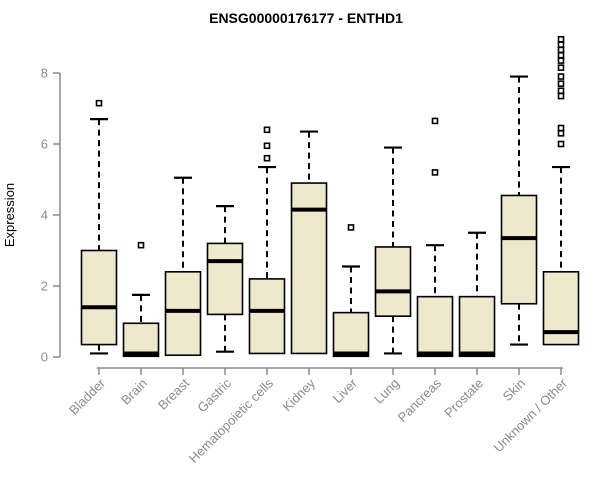  I want to click on x-category-label: Gastric, so click(214, 395).